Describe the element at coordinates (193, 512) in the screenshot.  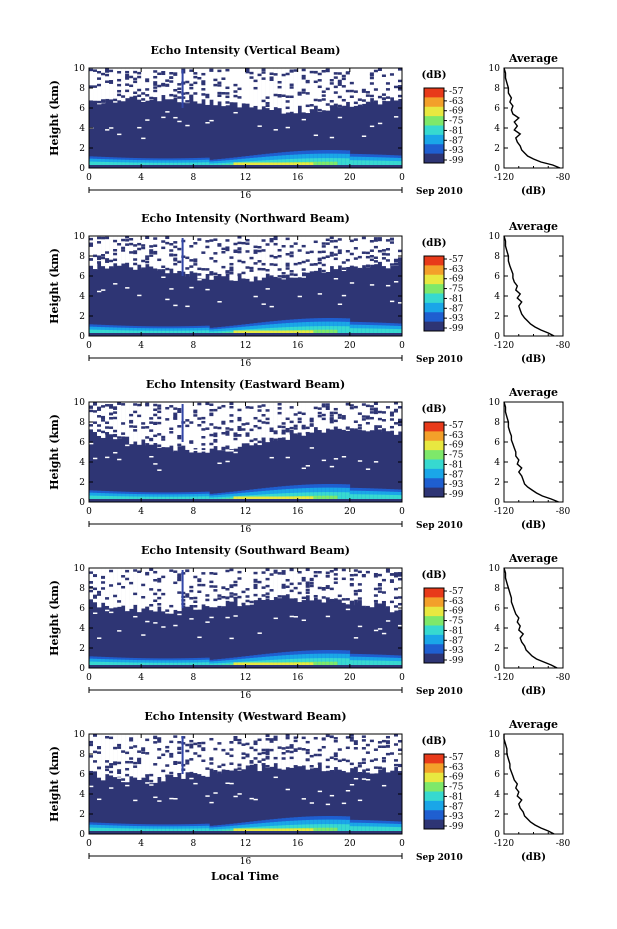
I see `x-tick-label: 8` at that location.